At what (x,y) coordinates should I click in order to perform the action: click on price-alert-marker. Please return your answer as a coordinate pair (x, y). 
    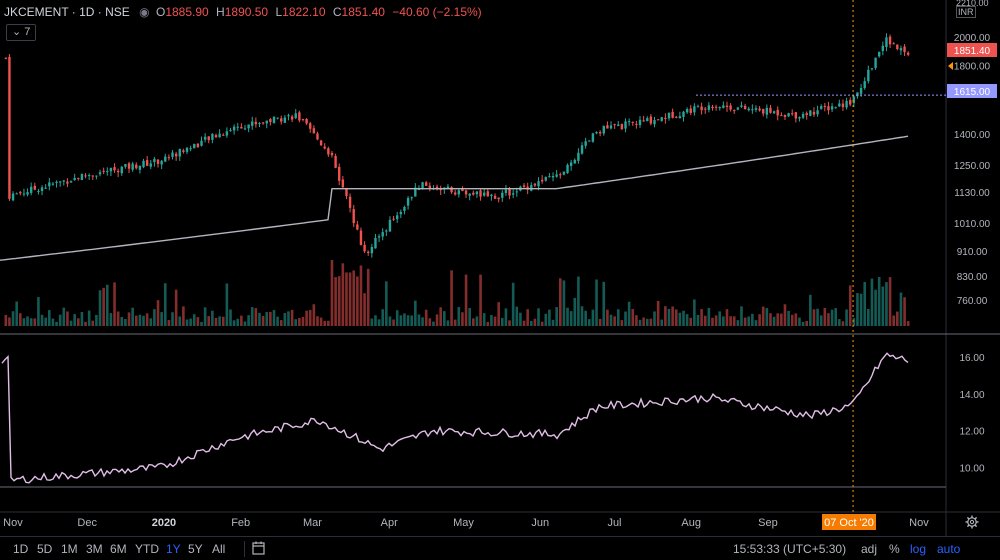
    Looking at the image, I should click on (950, 66).